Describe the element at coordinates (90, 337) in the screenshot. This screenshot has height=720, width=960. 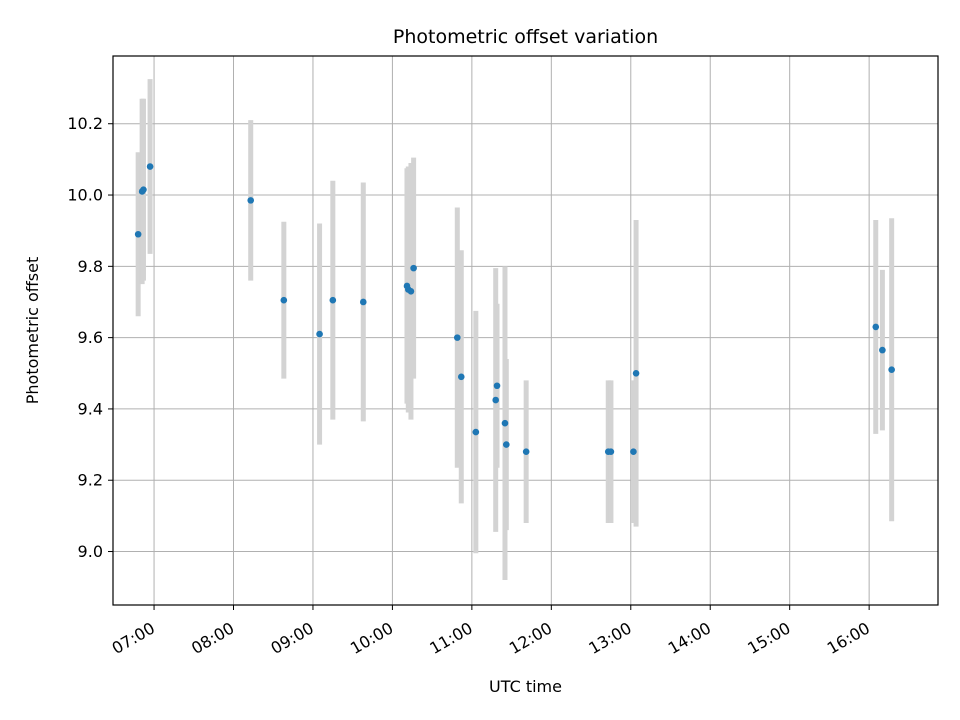
I see `y-tick-label: 9.6` at that location.